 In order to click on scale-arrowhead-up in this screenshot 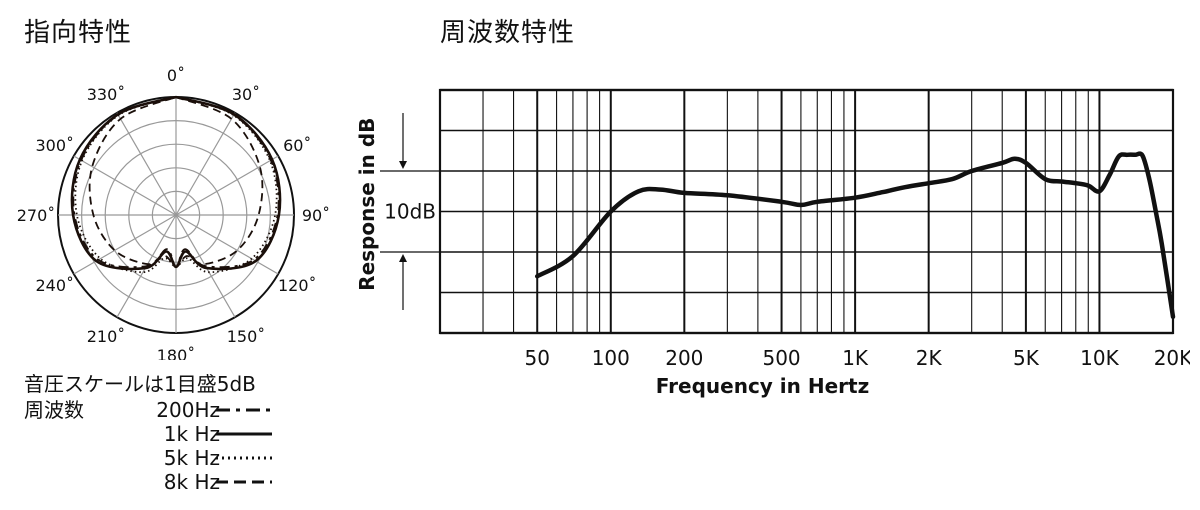, I will do `click(403, 258)`.